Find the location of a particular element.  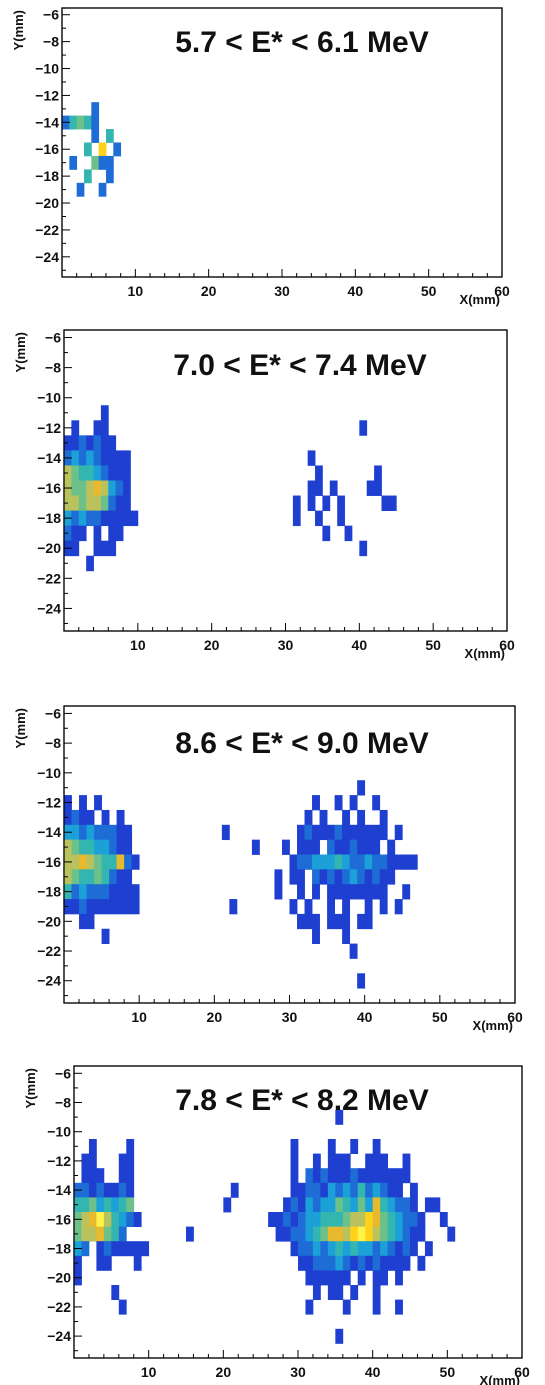

y-tick-label: −10 is located at coordinates (59, 1132).